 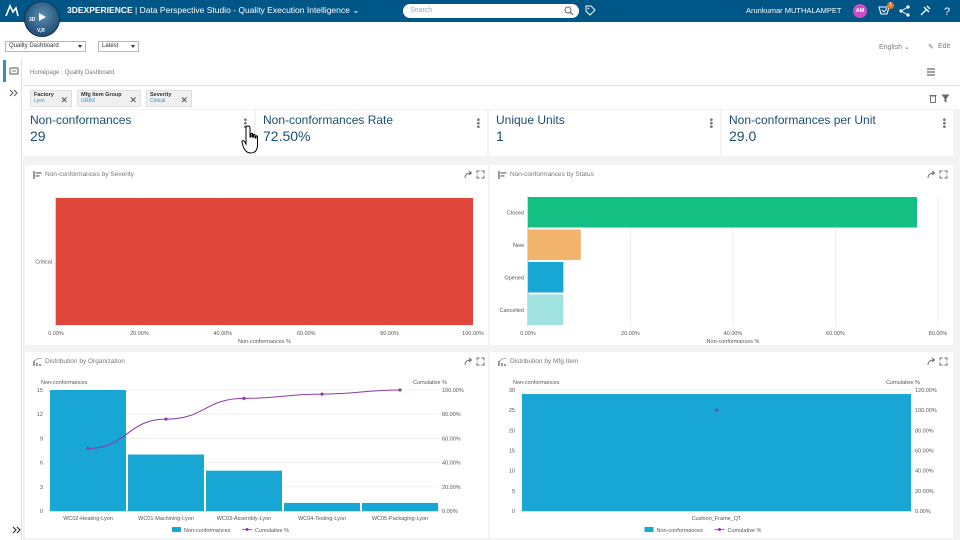 What do you see at coordinates (802, 120) in the screenshot?
I see `kpi-title: Non-conformances per Unit` at bounding box center [802, 120].